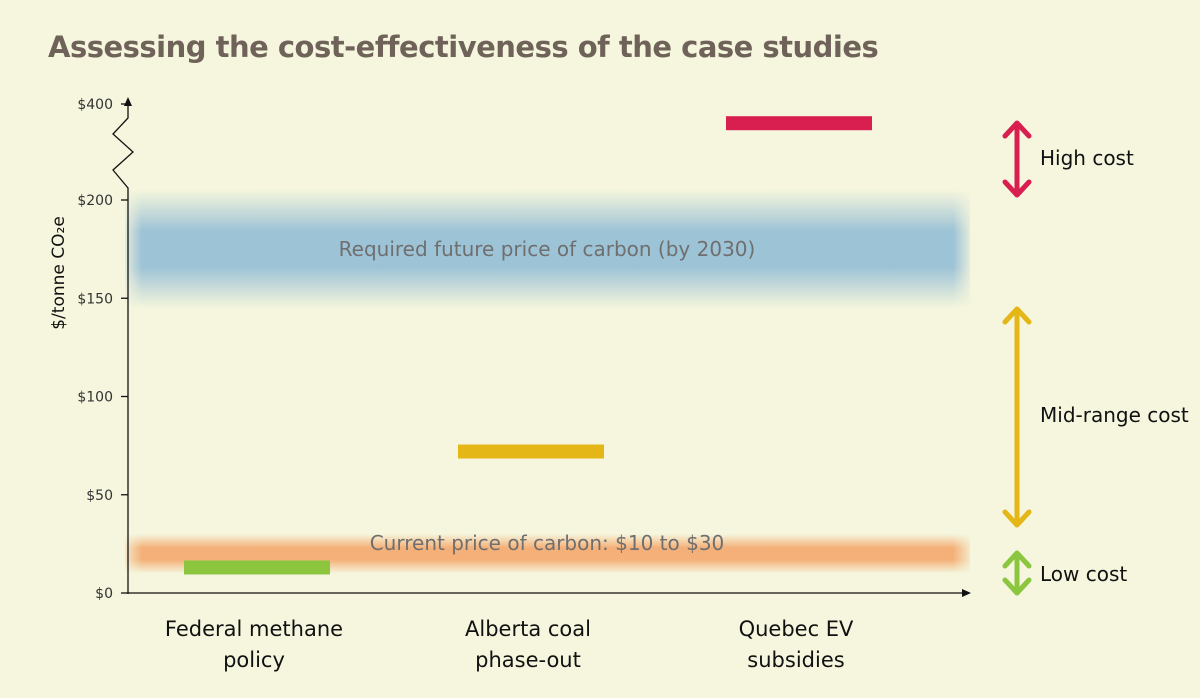  What do you see at coordinates (95, 299) in the screenshot?
I see `y-tick-label: $150` at bounding box center [95, 299].